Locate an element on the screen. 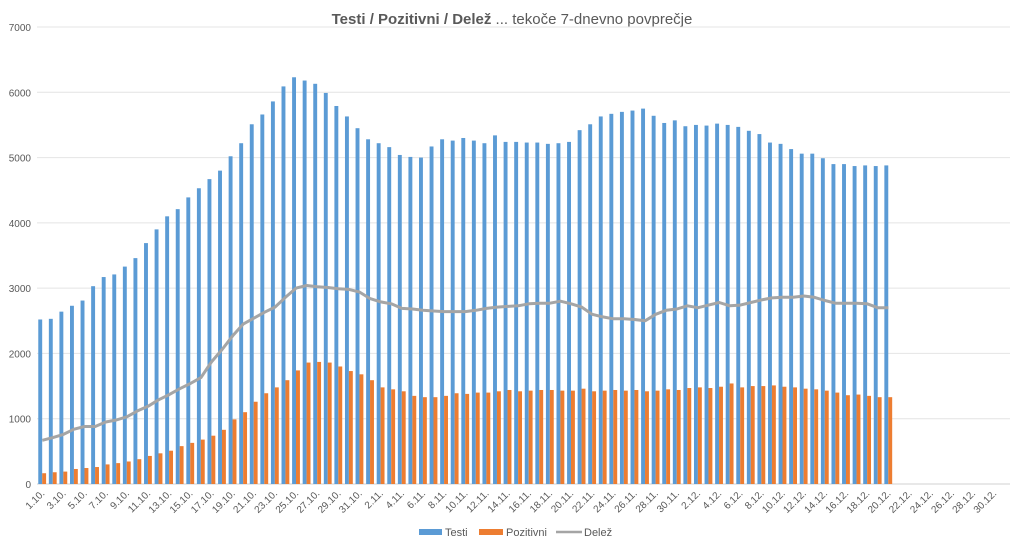 The height and width of the screenshot is (556, 1024). x-tick-label: 25.10. is located at coordinates (287, 501).